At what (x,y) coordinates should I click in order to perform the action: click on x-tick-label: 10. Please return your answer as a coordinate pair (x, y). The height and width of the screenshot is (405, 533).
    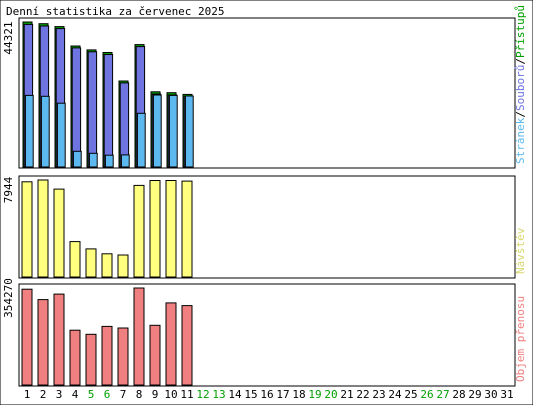
    Looking at the image, I should click on (170, 394).